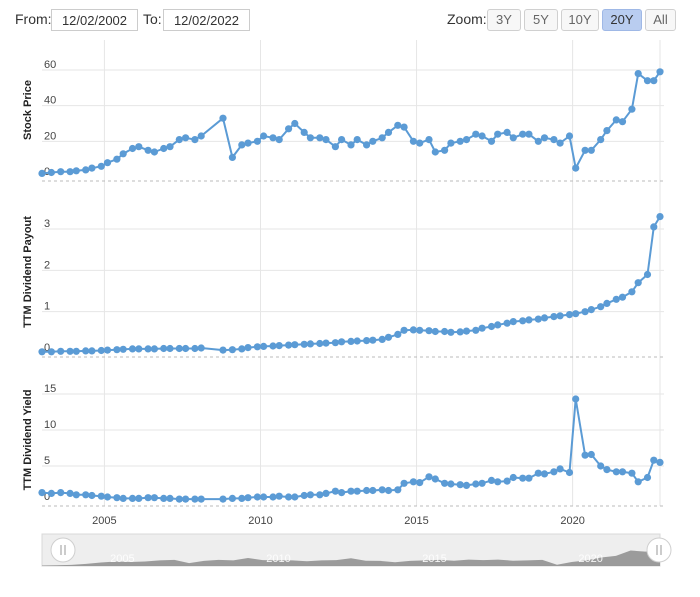 Image resolution: width=700 pixels, height=597 pixels. I want to click on navigator-area, so click(351, 558).